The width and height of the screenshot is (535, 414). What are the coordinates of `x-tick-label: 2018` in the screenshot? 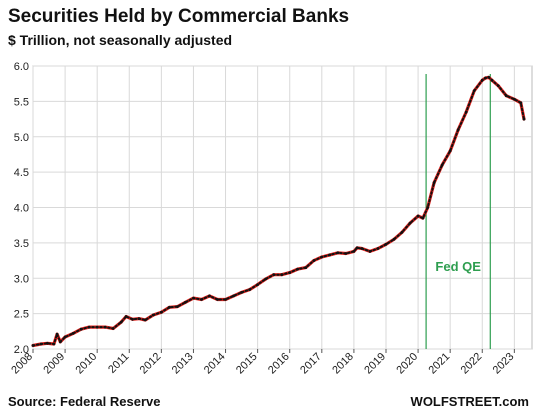 It's located at (343, 364).